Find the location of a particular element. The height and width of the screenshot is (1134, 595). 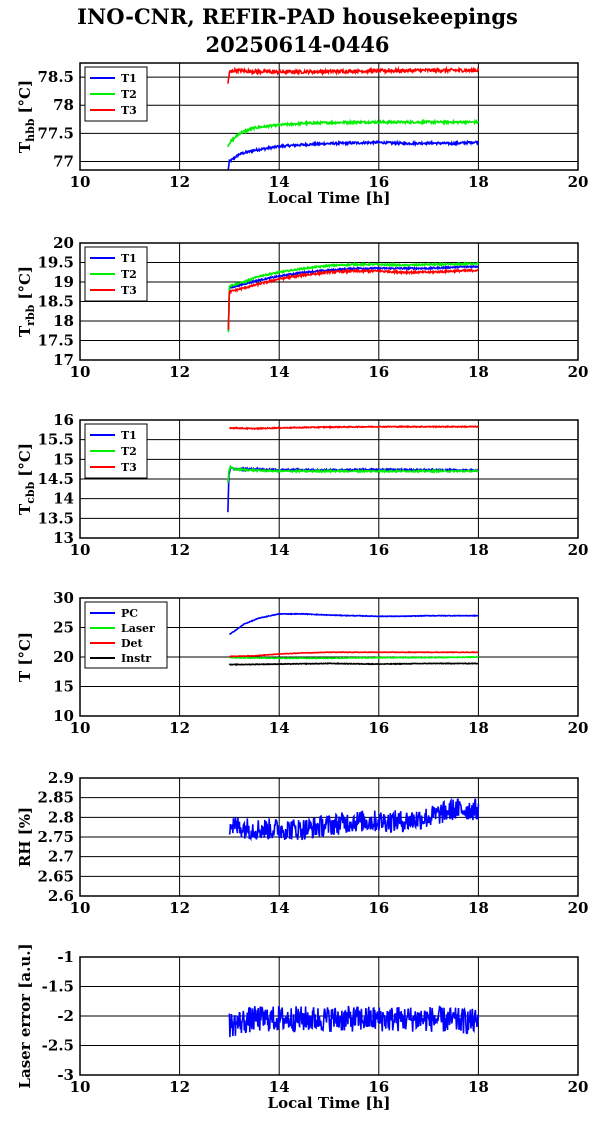

y-tick-label: -2 is located at coordinates (65, 1016).